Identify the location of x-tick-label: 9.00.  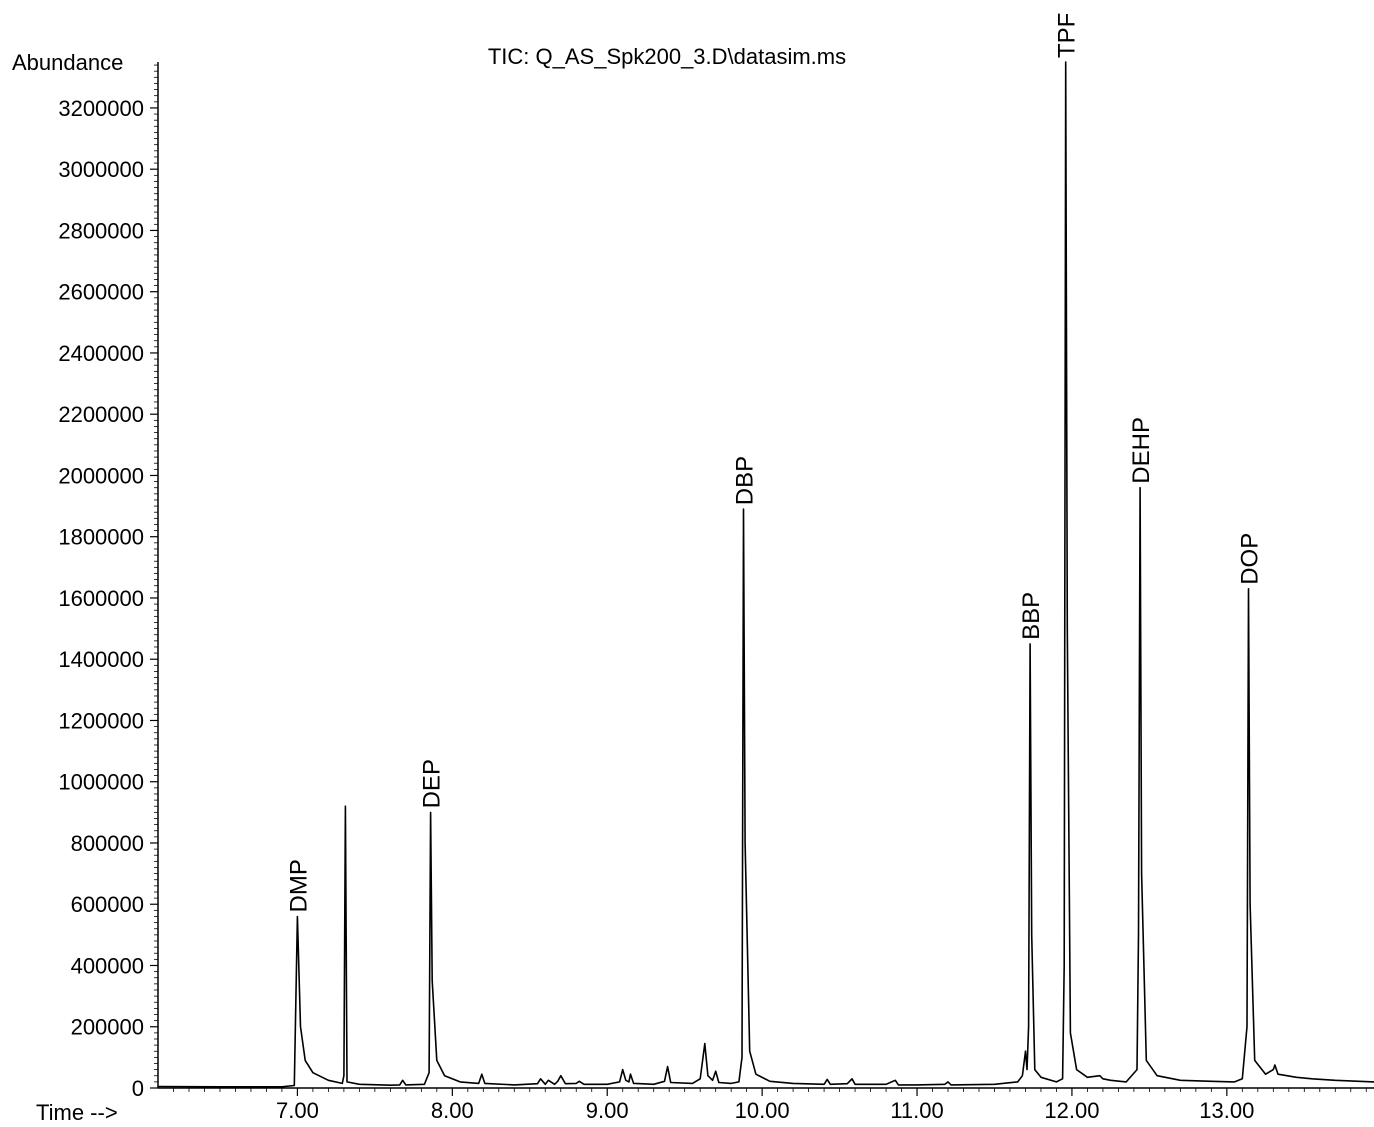
(607, 1110).